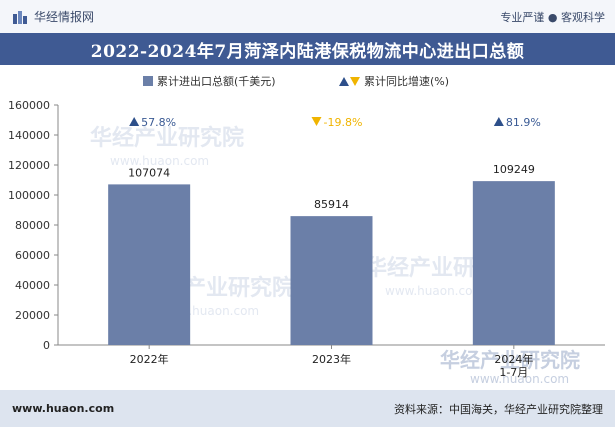 Image resolution: width=615 pixels, height=427 pixels. I want to click on legend-bar-swatch, so click(148, 81).